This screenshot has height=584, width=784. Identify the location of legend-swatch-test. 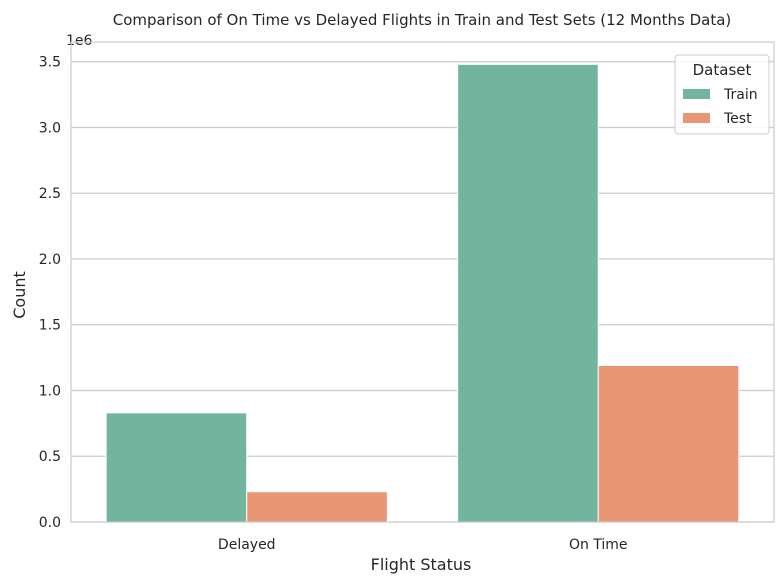
(696, 118).